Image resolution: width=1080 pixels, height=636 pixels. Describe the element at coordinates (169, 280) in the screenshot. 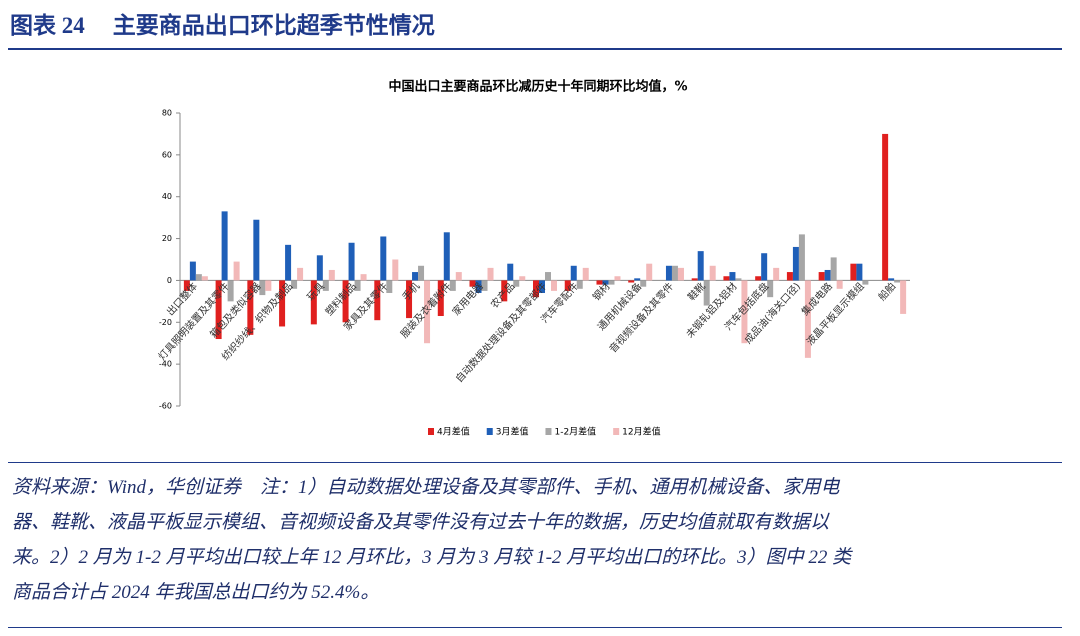

I see `y-tick-label: 0` at that location.